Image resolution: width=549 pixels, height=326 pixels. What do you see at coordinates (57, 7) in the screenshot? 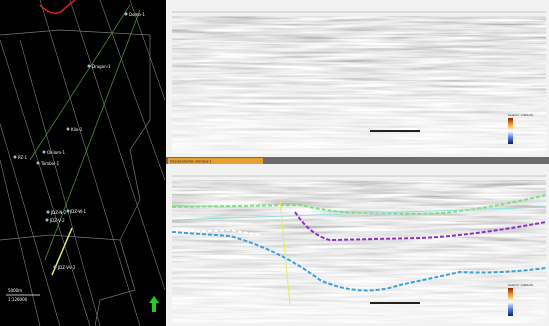
I see `boundary` at bounding box center [57, 7].